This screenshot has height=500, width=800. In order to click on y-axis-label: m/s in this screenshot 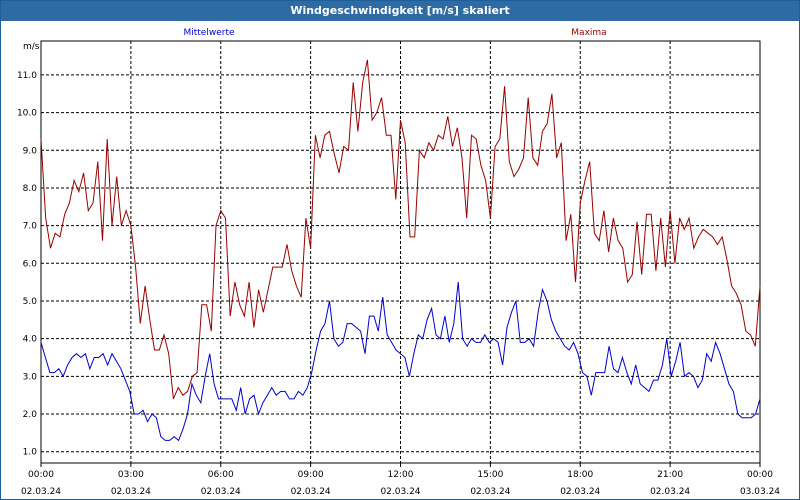, I will do `click(31, 47)`.